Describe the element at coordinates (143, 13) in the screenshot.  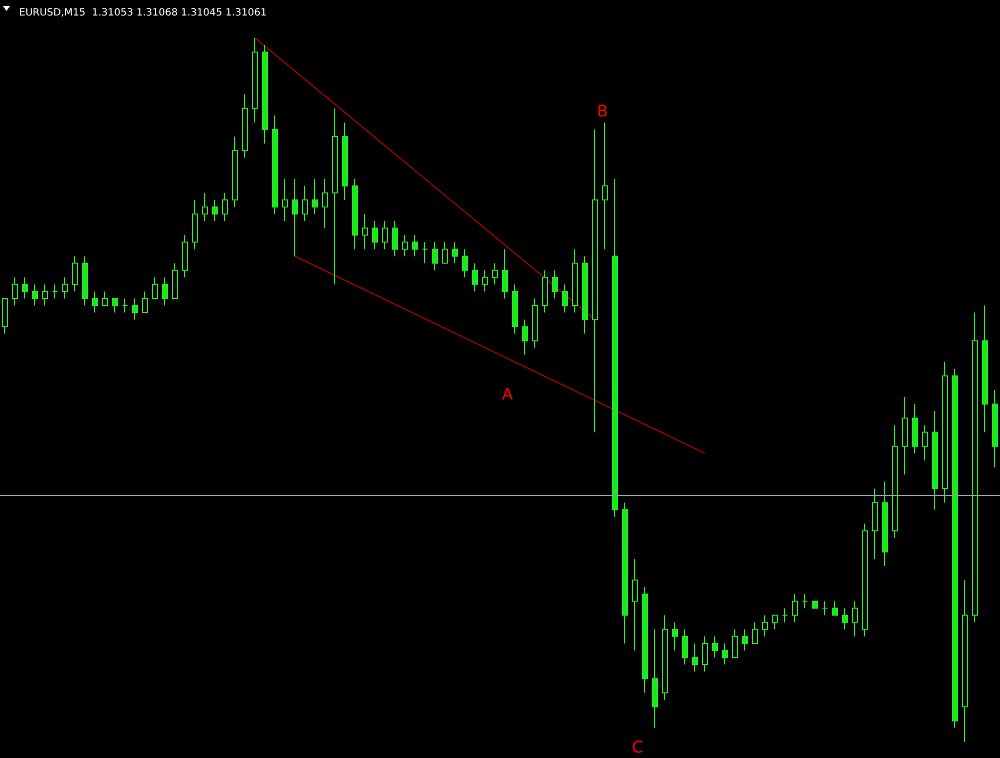
I see `chart-title: EURUSD,M15 1.31053 1.31068 1.31045 1.31061` at that location.